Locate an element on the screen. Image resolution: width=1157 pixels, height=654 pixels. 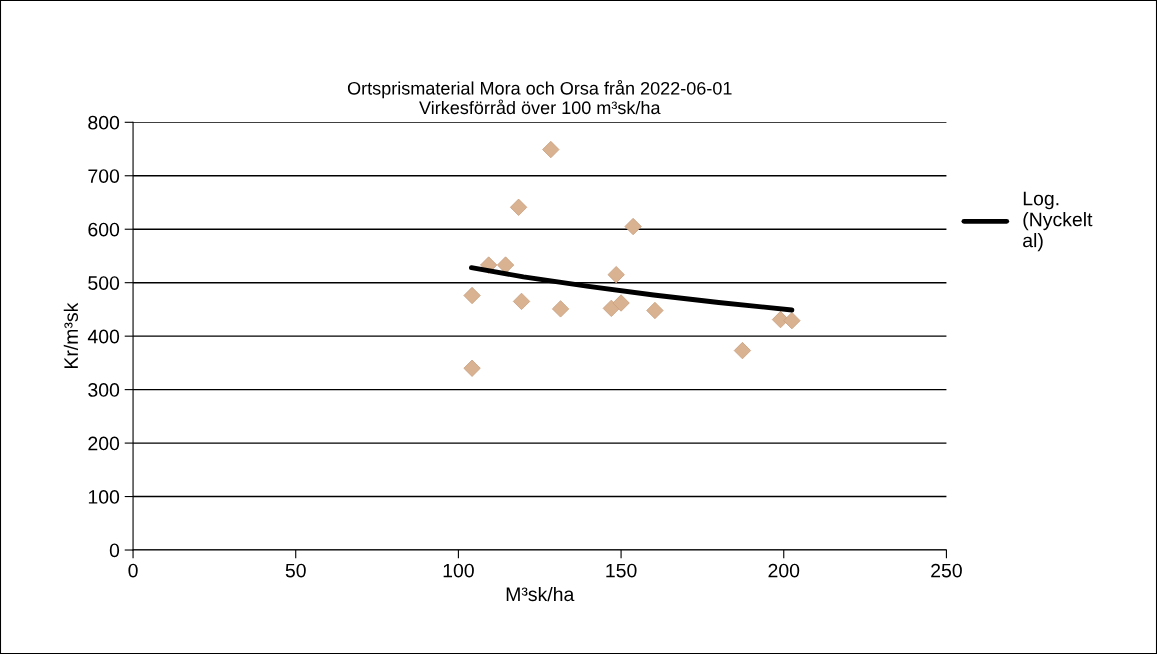
x-tick-label: 250 is located at coordinates (946, 570).